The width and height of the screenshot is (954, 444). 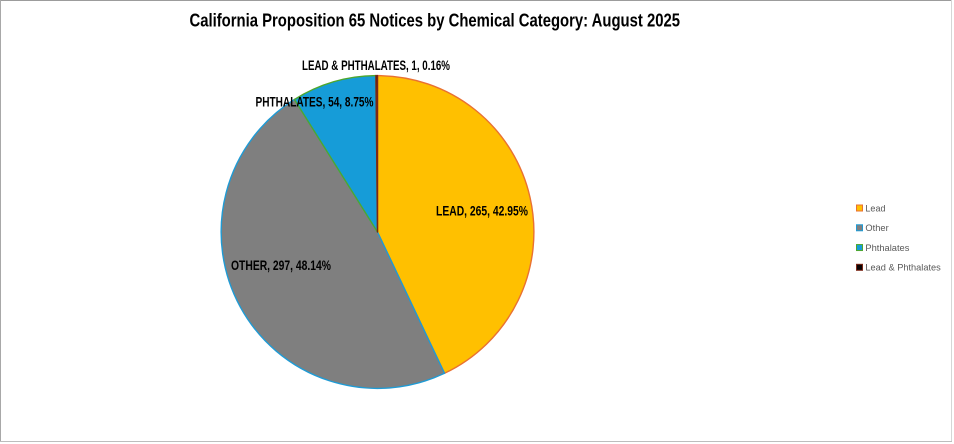 I want to click on svg-text: LEAD, 265, 42.95%, so click(x=482, y=210).